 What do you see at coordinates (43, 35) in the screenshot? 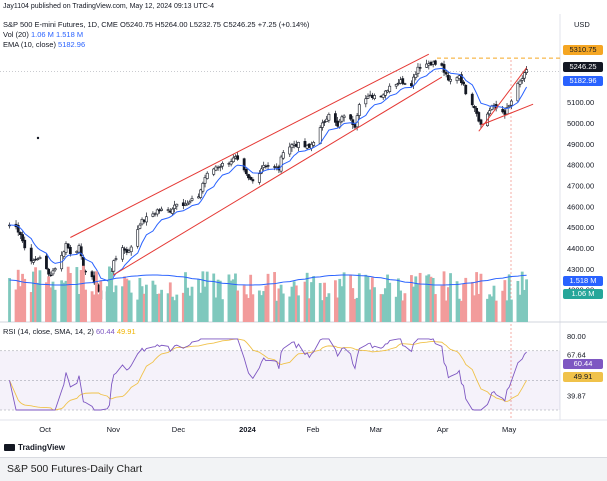
I see `volume-legend: Vol (20) 1.06 M 1.518 M` at bounding box center [43, 35].